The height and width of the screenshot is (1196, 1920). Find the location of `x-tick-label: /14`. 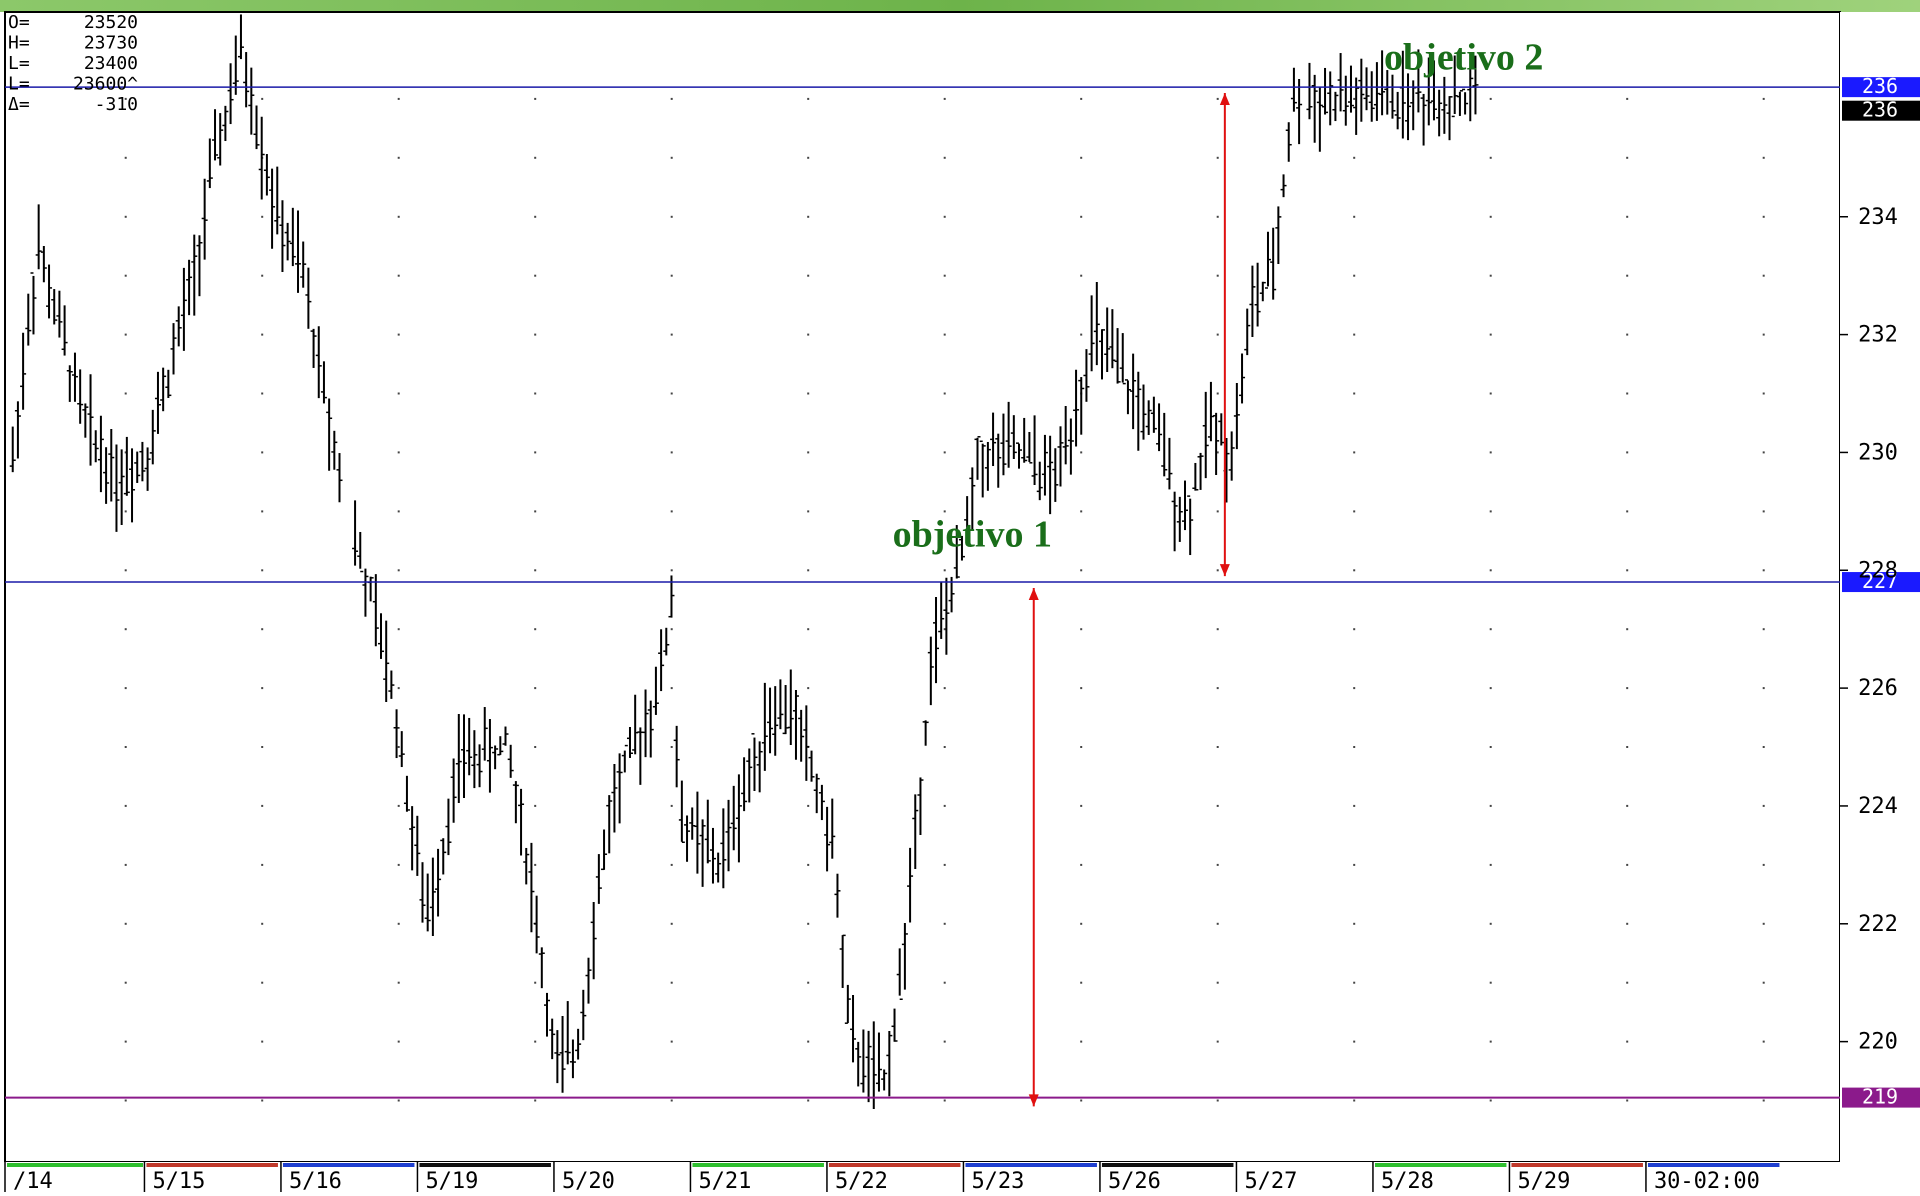

x-tick-label: /14 is located at coordinates (33, 1180).